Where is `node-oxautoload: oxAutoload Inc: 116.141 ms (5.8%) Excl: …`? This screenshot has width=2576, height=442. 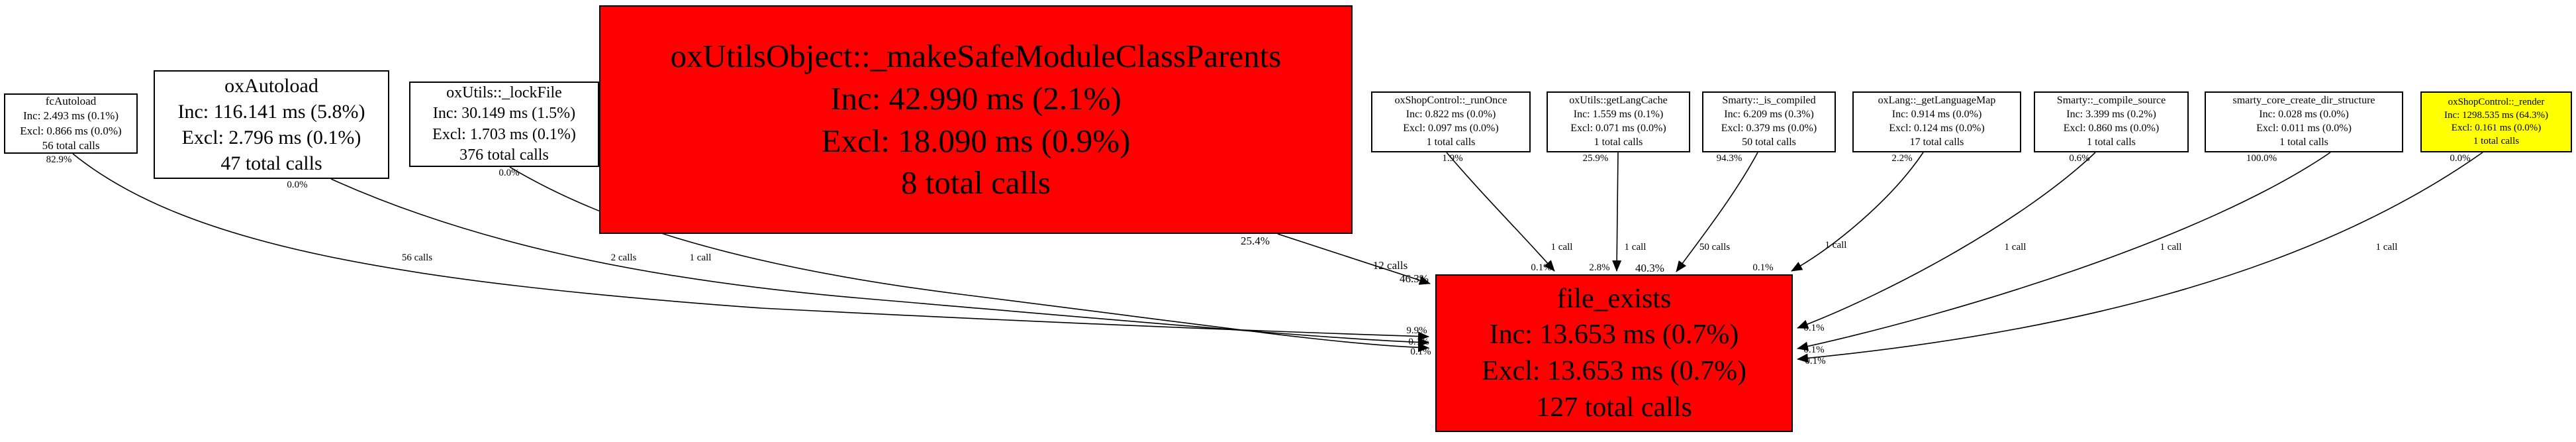 node-oxautoload: oxAutoload Inc: 116.141 ms (5.8%) Excl: … is located at coordinates (271, 124).